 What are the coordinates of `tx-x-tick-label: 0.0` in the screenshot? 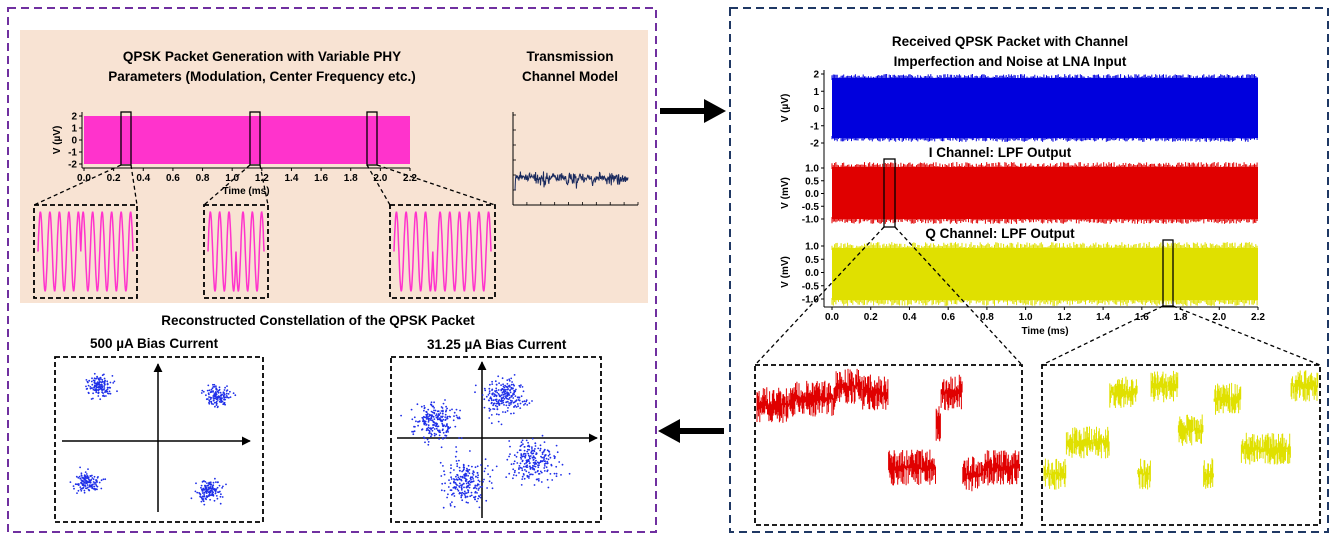 It's located at (84, 178).